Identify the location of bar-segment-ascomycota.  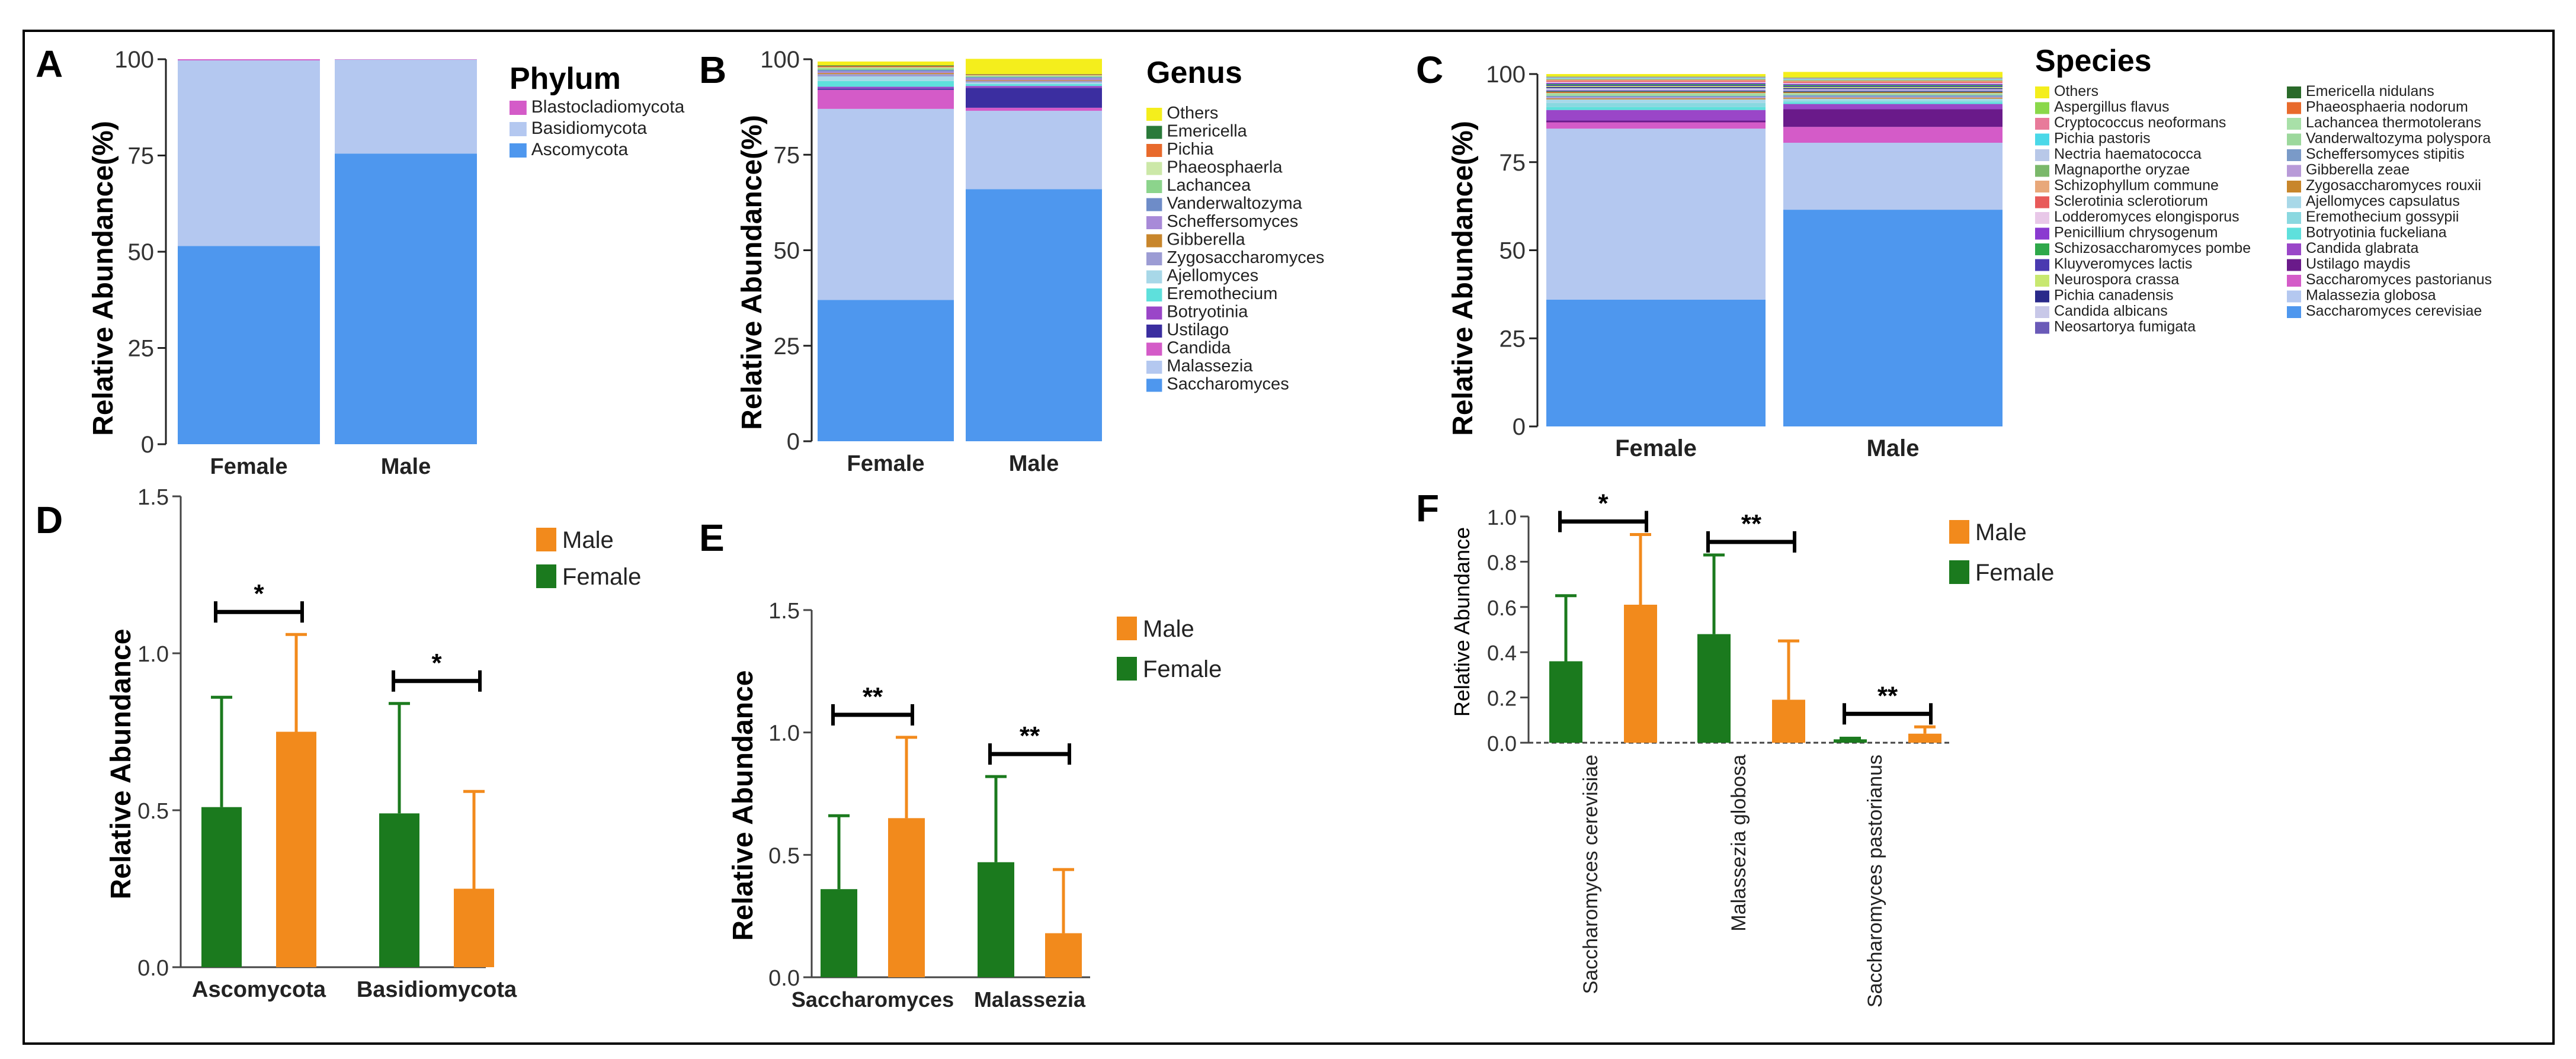
(249, 345).